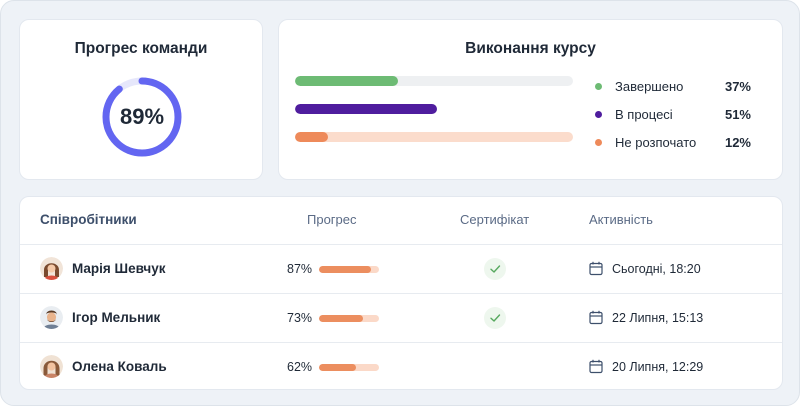  Describe the element at coordinates (312, 137) in the screenshot. I see `not-started-bar-fill` at that location.